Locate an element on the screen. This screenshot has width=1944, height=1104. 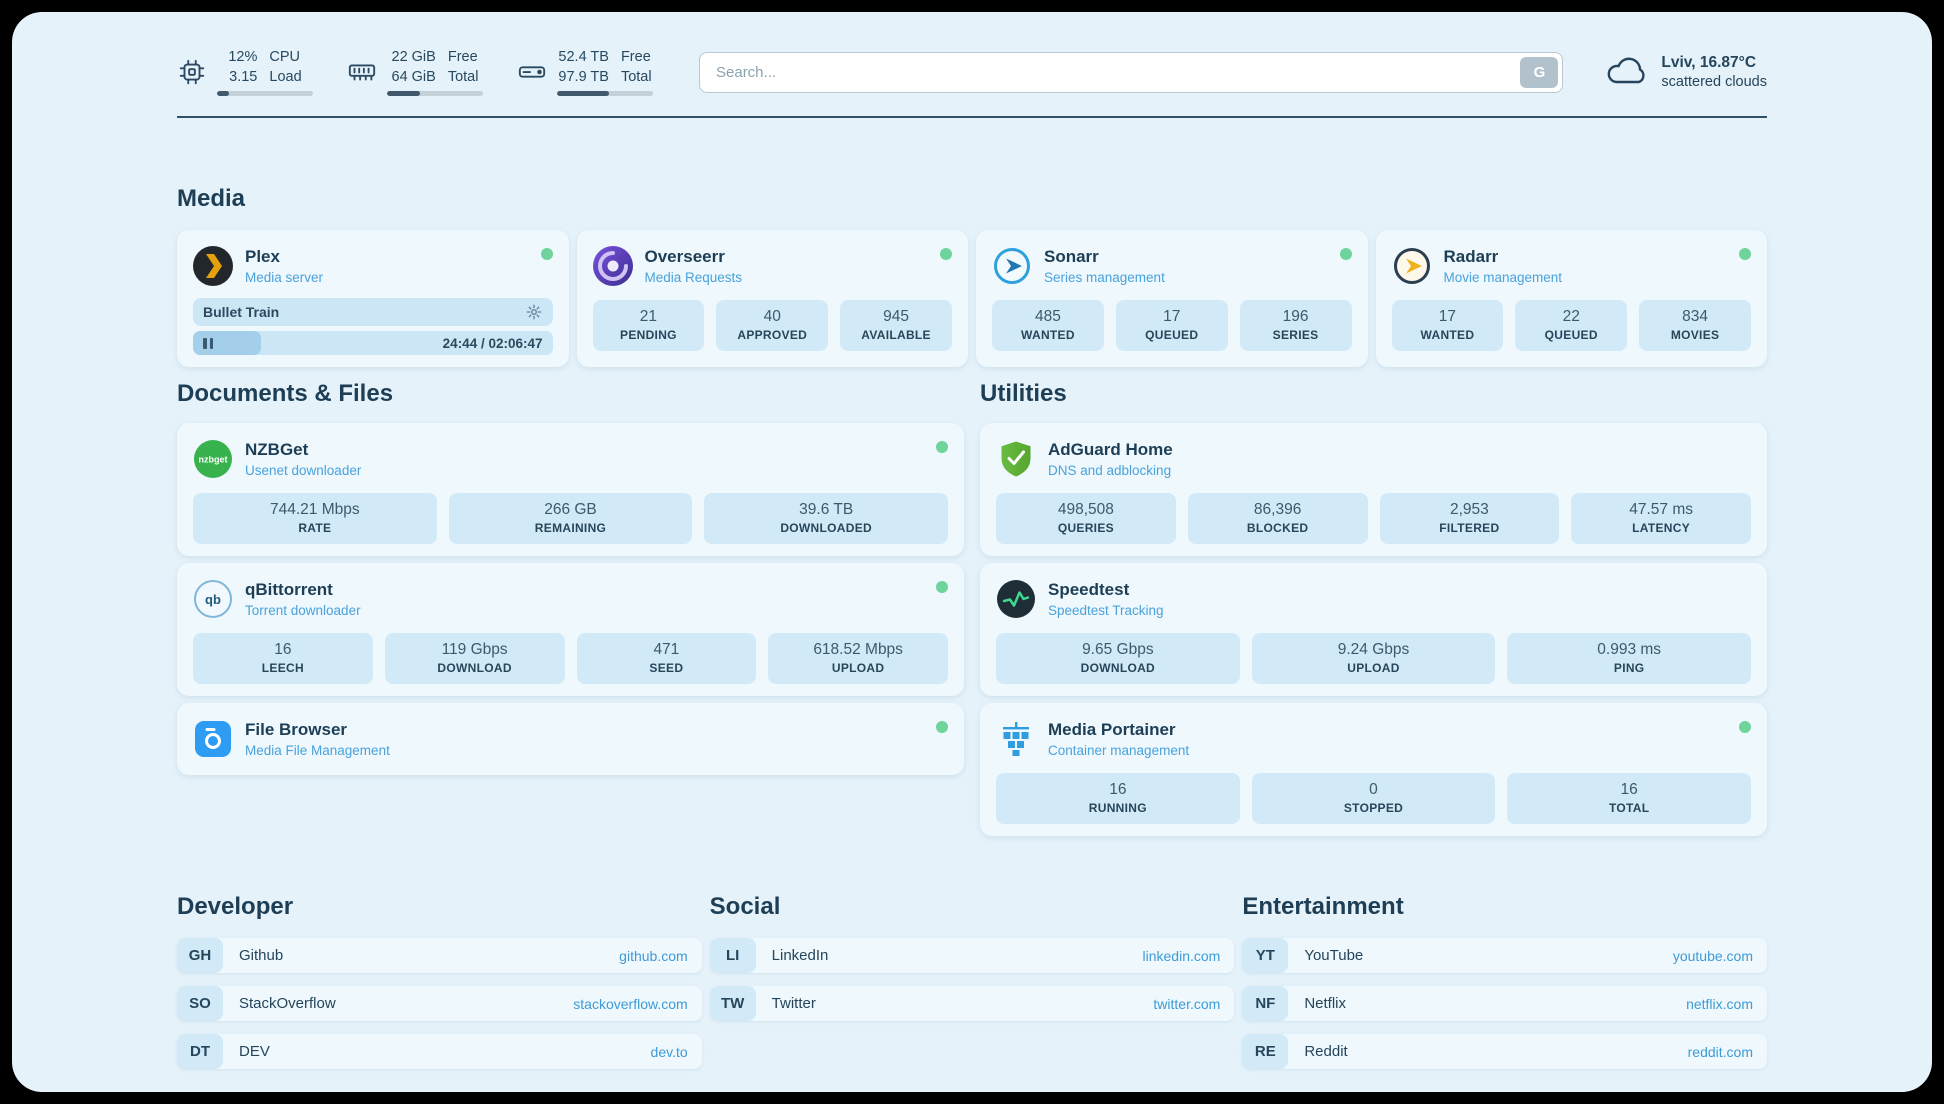
stat-box-running: 16 RUNNING is located at coordinates (1118, 798).